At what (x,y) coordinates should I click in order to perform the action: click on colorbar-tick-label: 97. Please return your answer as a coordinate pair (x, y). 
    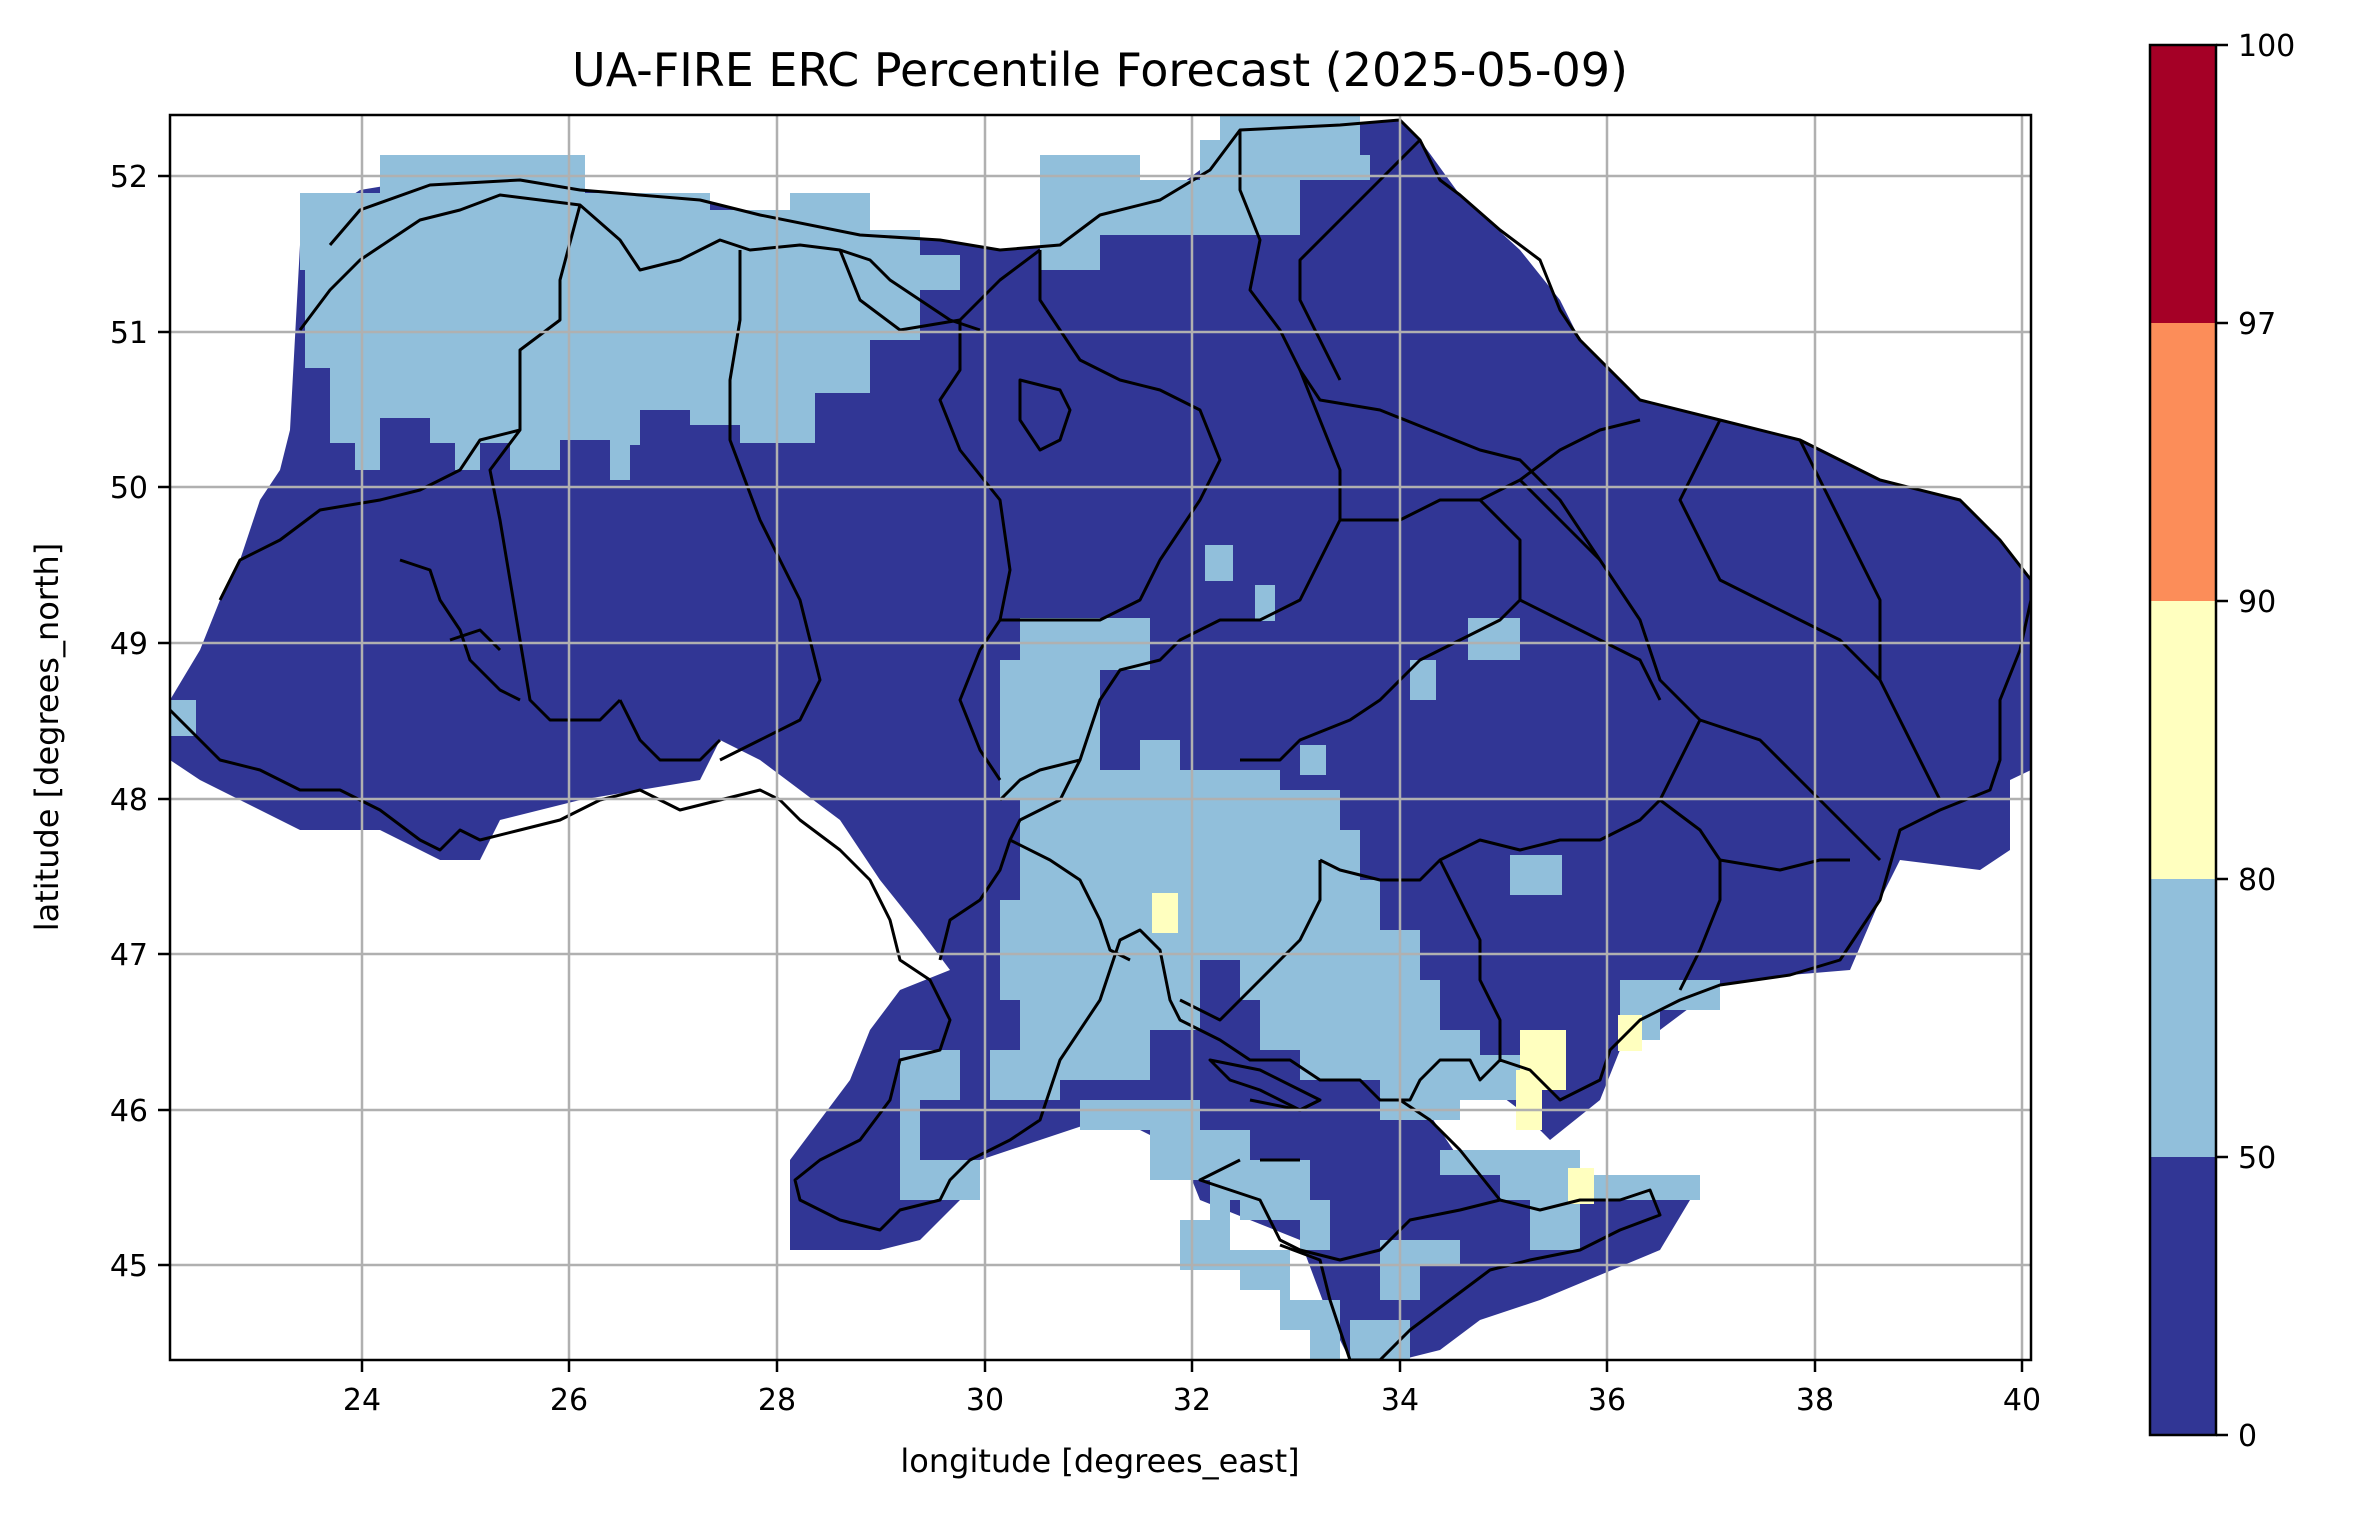
    Looking at the image, I should click on (2257, 324).